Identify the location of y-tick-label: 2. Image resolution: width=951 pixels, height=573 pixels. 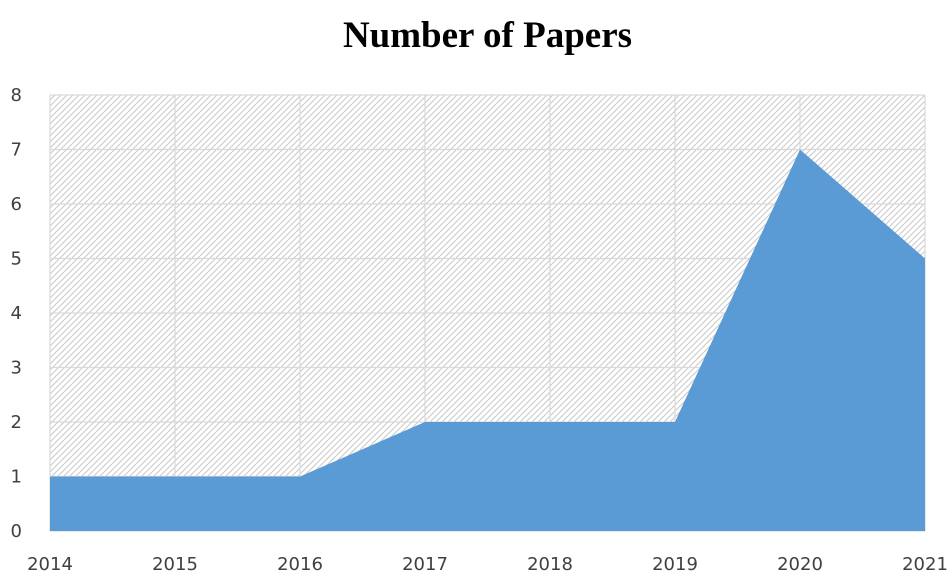
(16, 422).